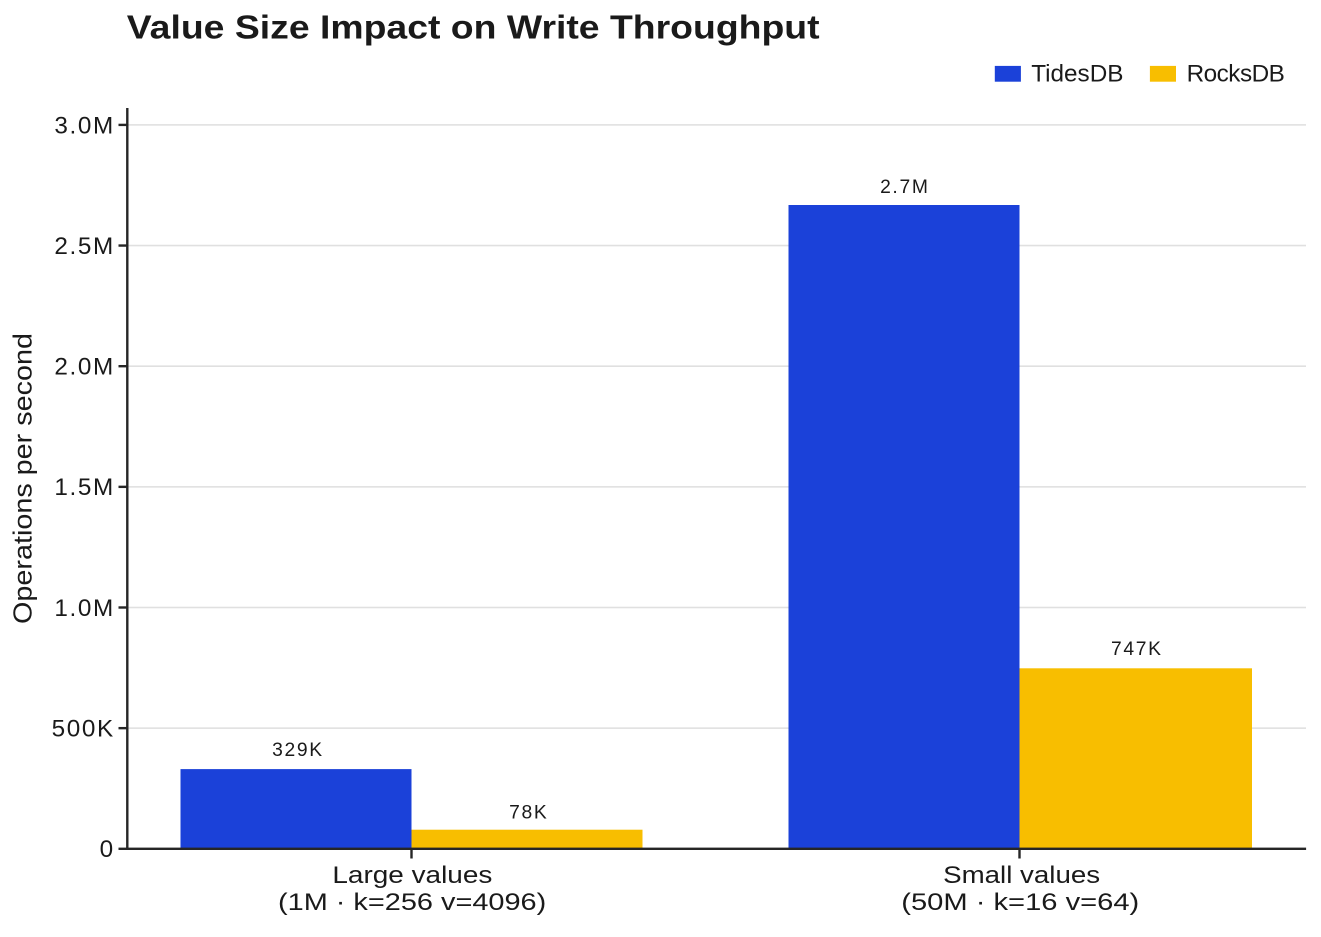 The image size is (1321, 937). Describe the element at coordinates (84, 487) in the screenshot. I see `svg-text: 1.5M` at that location.